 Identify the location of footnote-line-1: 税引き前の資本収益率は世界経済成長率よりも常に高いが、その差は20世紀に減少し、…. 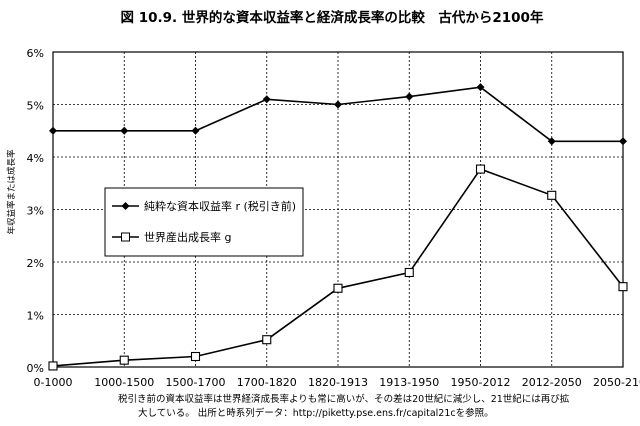
(344, 399).